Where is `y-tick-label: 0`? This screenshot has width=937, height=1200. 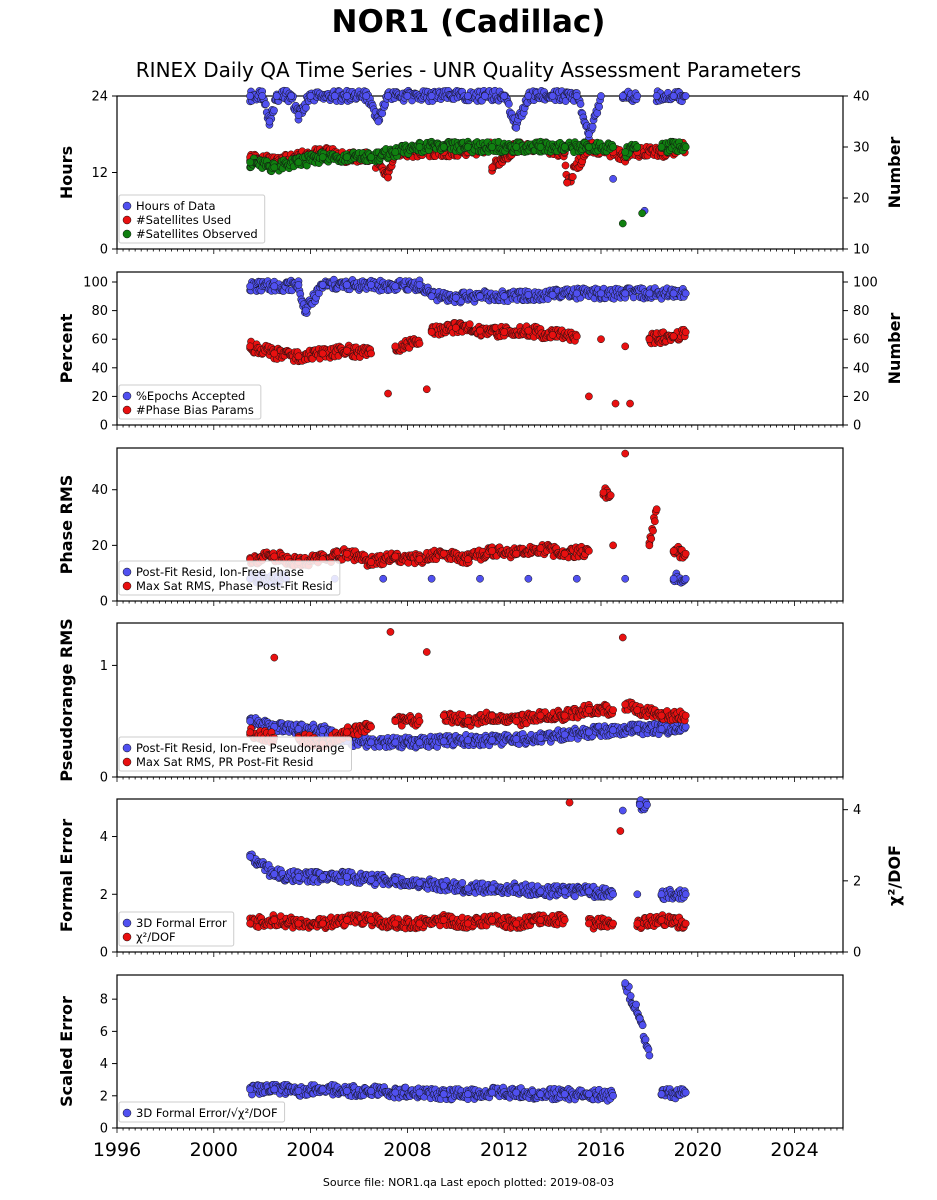
y-tick-label: 0 is located at coordinates (104, 953).